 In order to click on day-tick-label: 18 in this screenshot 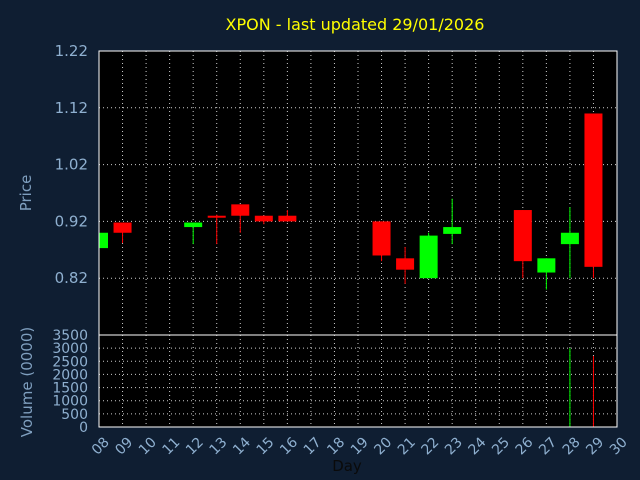, I will do `click(336, 446)`.